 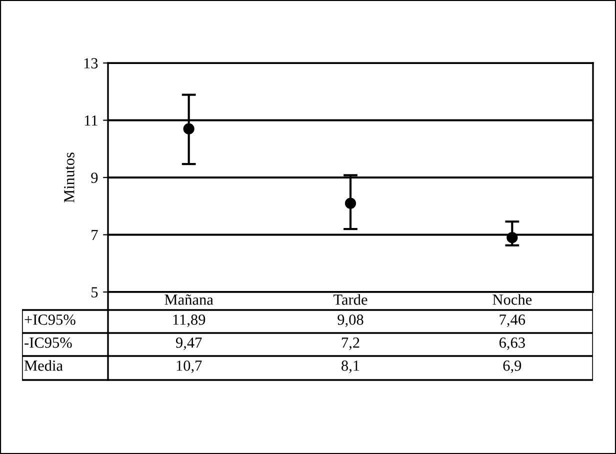 I want to click on text: 7,2, so click(x=351, y=344).